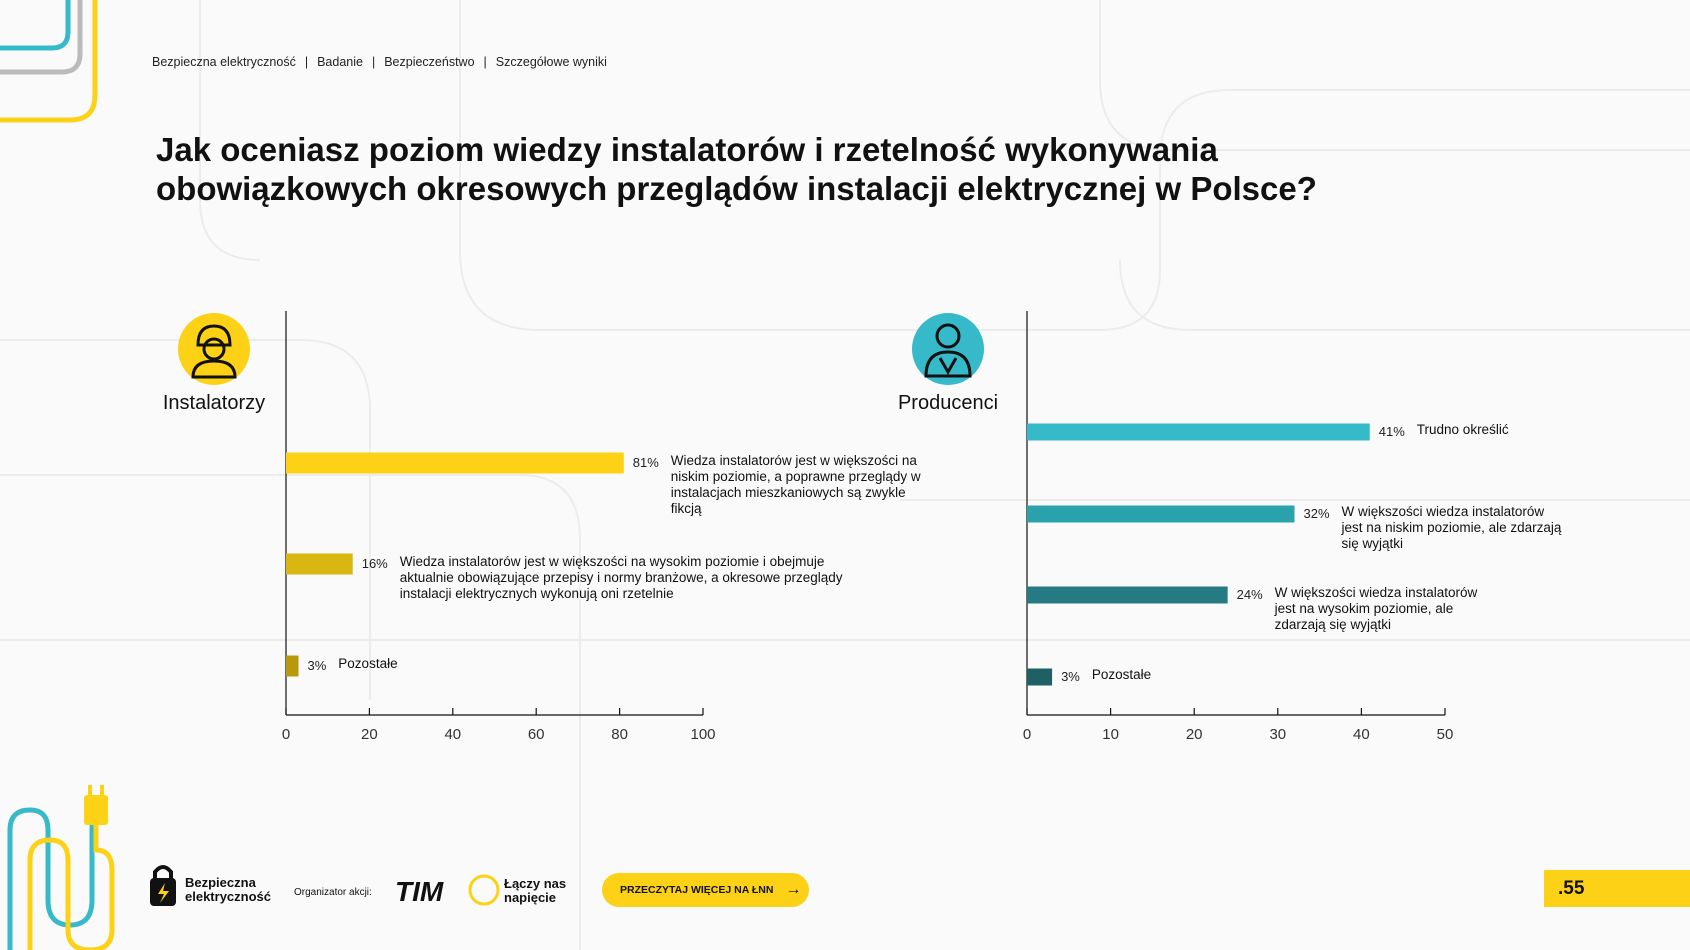 This screenshot has height=950, width=1690. I want to click on x-tick-label: 80, so click(619, 734).